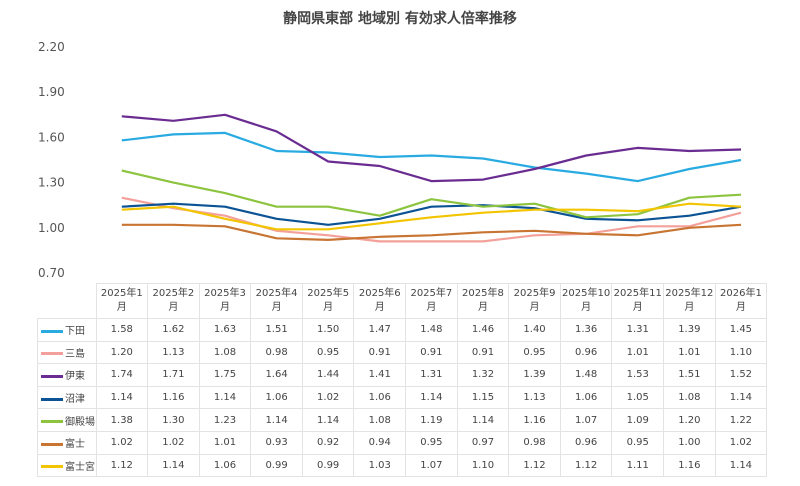 This screenshot has height=486, width=800. What do you see at coordinates (689, 442) in the screenshot?
I see `data-label: 1.00` at bounding box center [689, 442].